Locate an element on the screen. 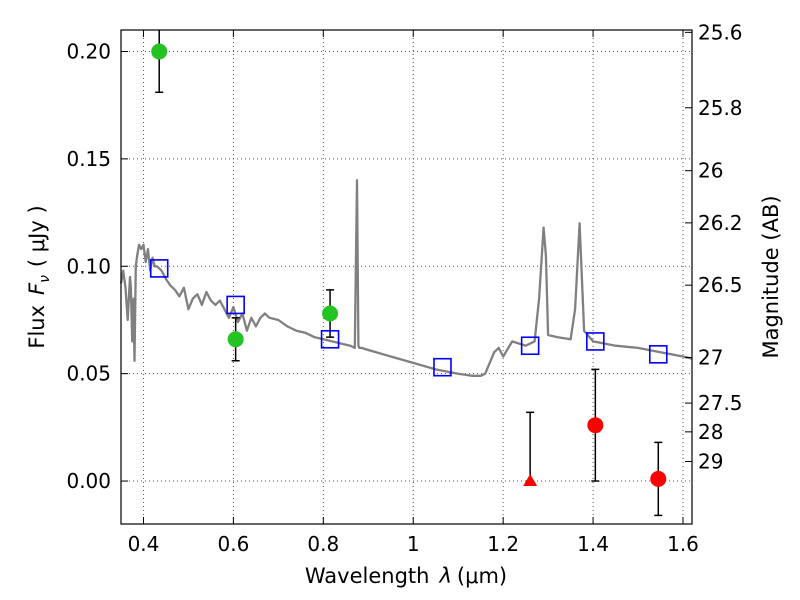 Image resolution: width=800 pixels, height=600 pixels. x-tick-label: 1.2 is located at coordinates (503, 544).